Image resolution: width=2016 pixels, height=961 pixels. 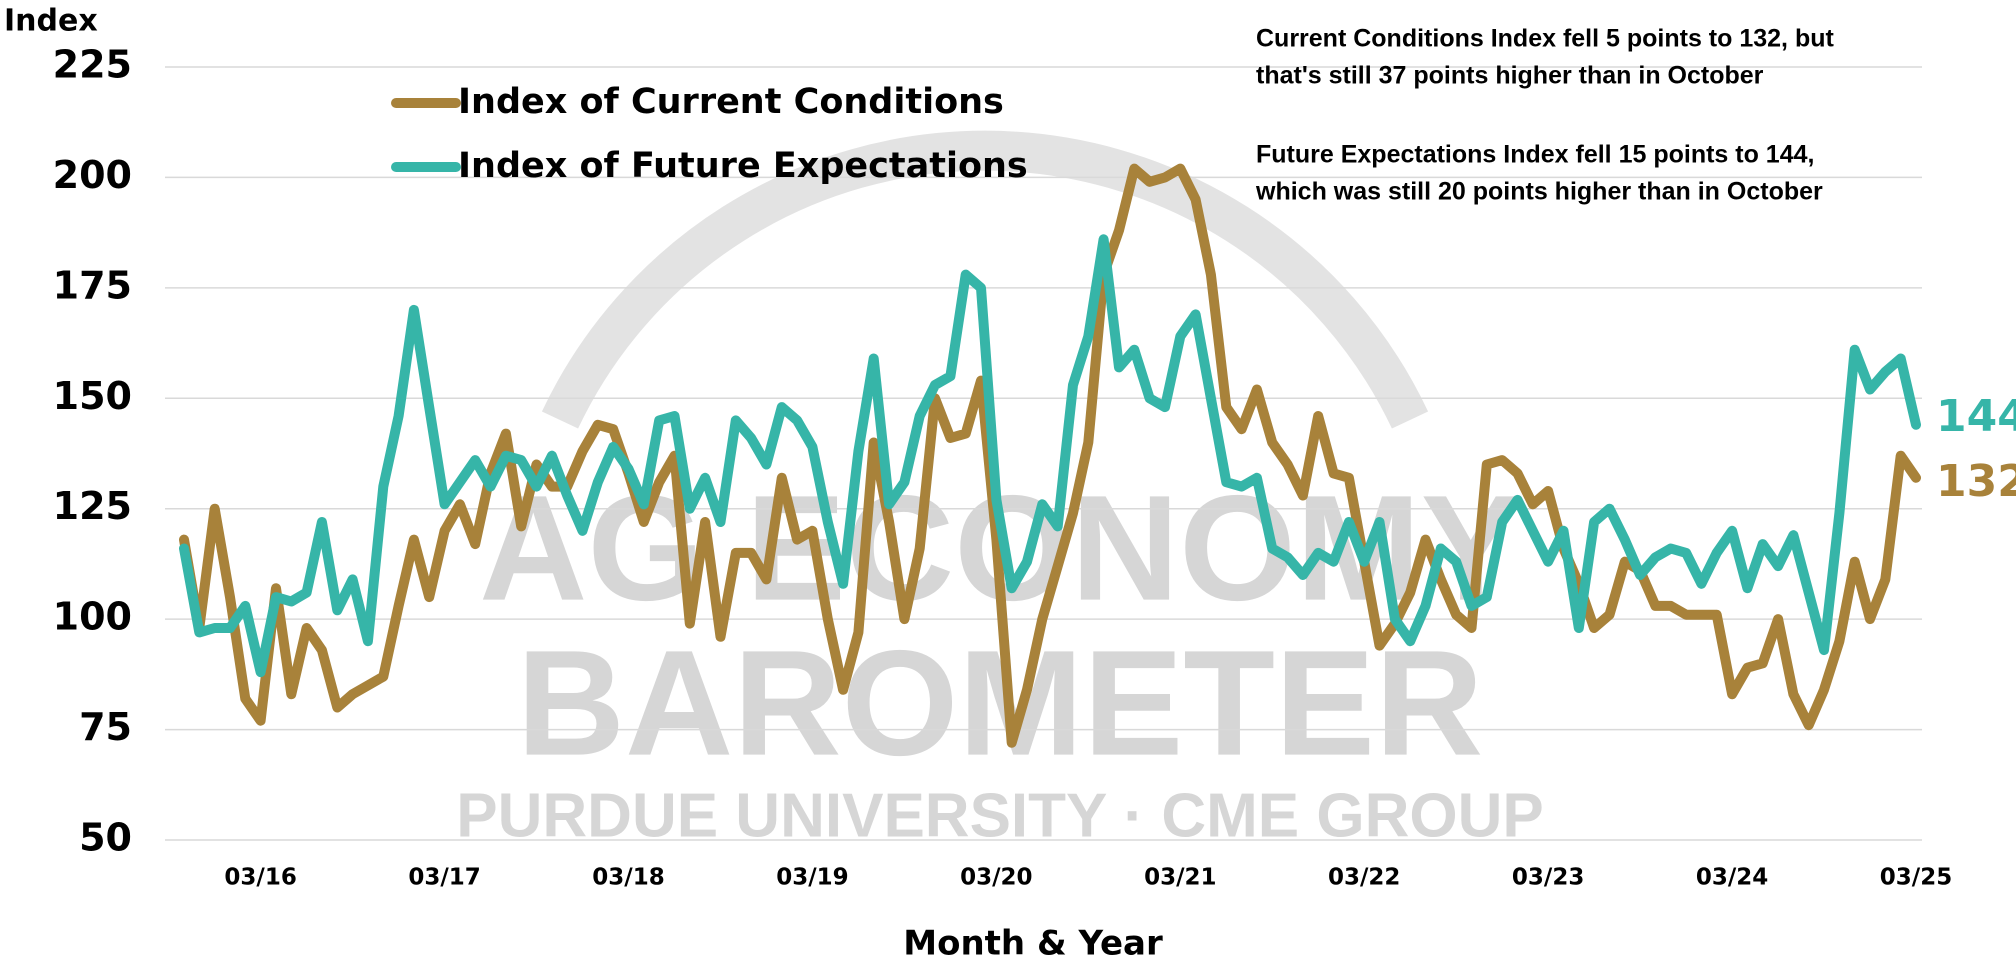 I want to click on y-tick-label: 125, so click(x=92, y=506).